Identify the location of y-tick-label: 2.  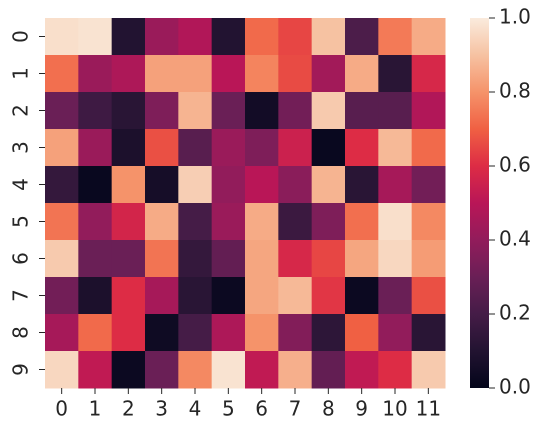
(21, 110).